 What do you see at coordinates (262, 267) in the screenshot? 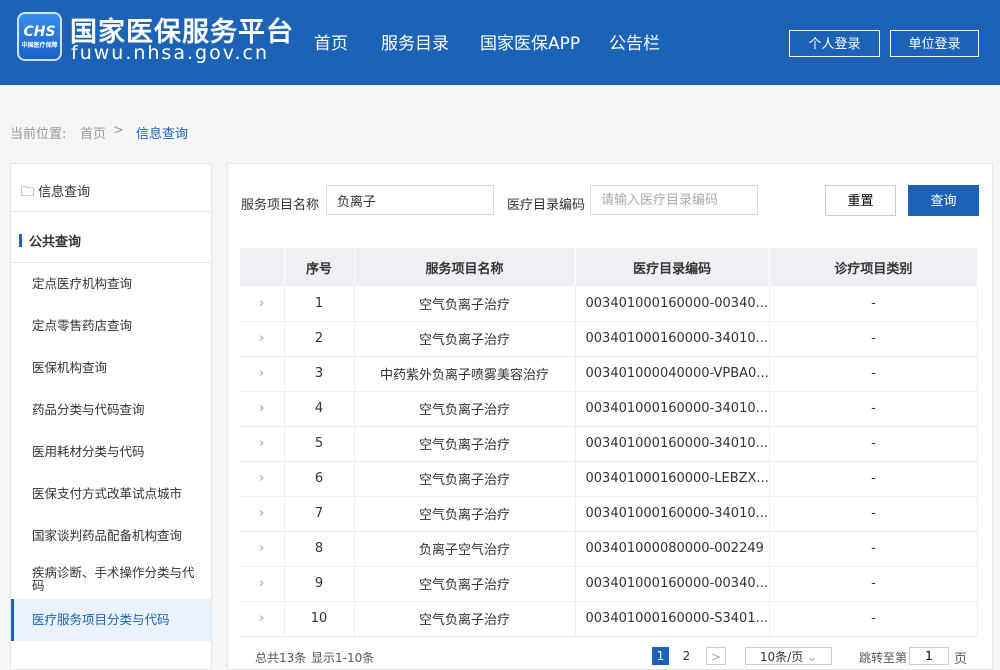
I see `col-expand` at bounding box center [262, 267].